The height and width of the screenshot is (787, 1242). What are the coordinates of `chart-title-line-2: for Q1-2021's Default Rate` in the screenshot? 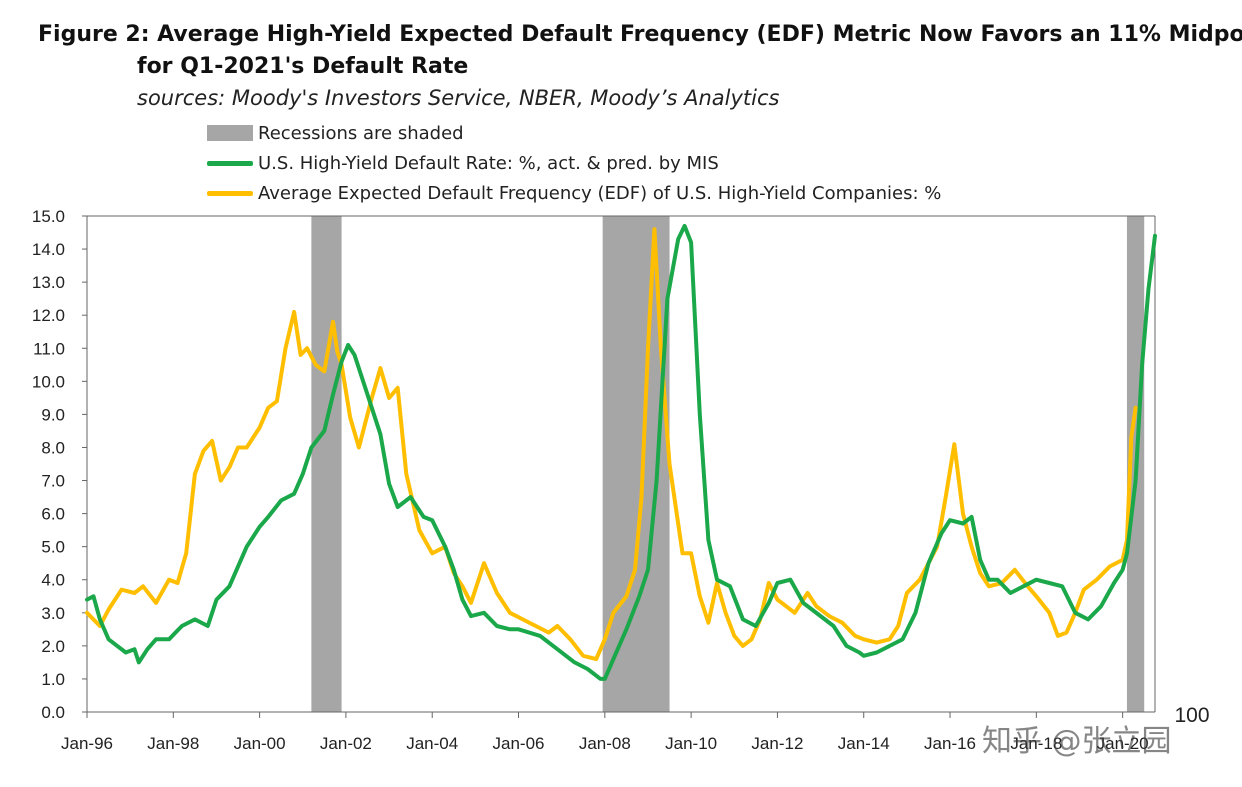 It's located at (303, 66).